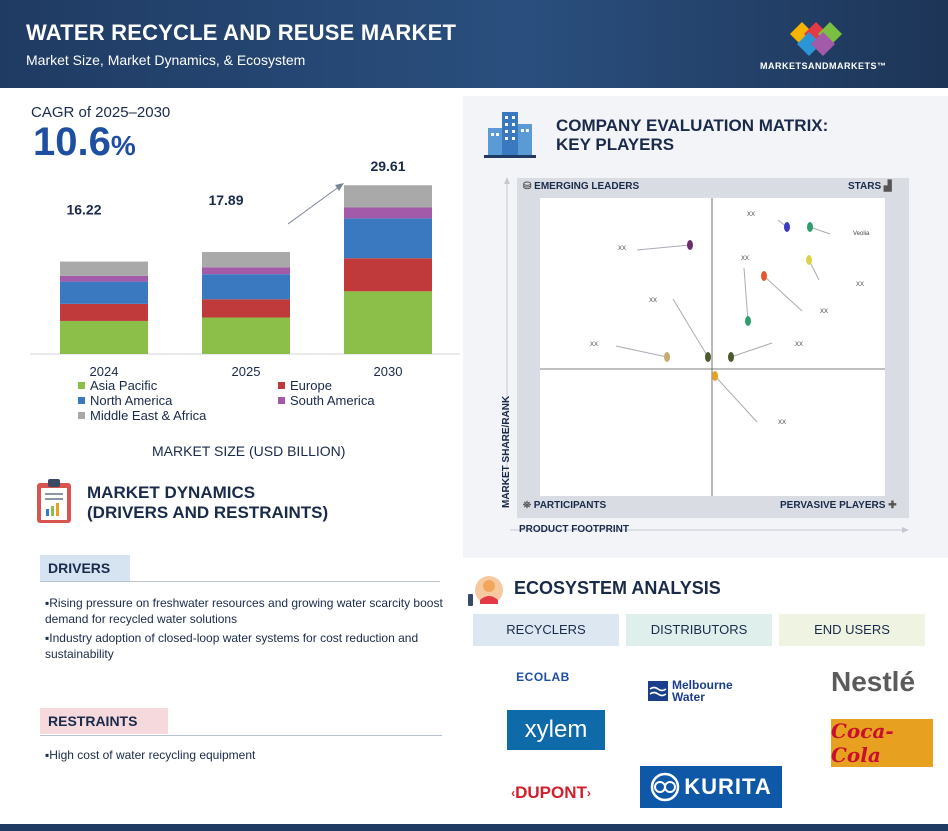 Image resolution: width=948 pixels, height=831 pixels. What do you see at coordinates (72, 142) in the screenshot?
I see `cagr-number: 10.6` at bounding box center [72, 142].